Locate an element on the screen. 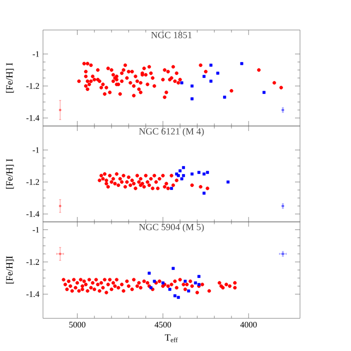  x-tick-label: 4500 is located at coordinates (163, 325).